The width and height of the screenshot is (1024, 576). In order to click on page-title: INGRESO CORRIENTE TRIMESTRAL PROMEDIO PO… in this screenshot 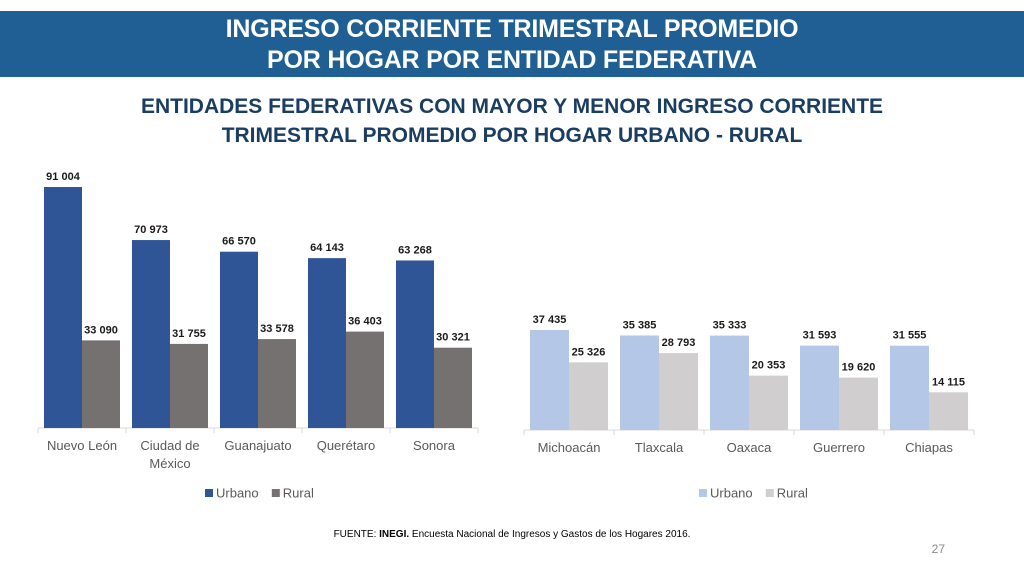, I will do `click(512, 45)`.